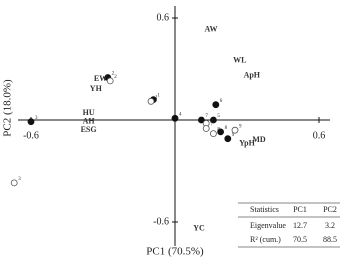  I want to click on table-header: Statistics, so click(264, 209).